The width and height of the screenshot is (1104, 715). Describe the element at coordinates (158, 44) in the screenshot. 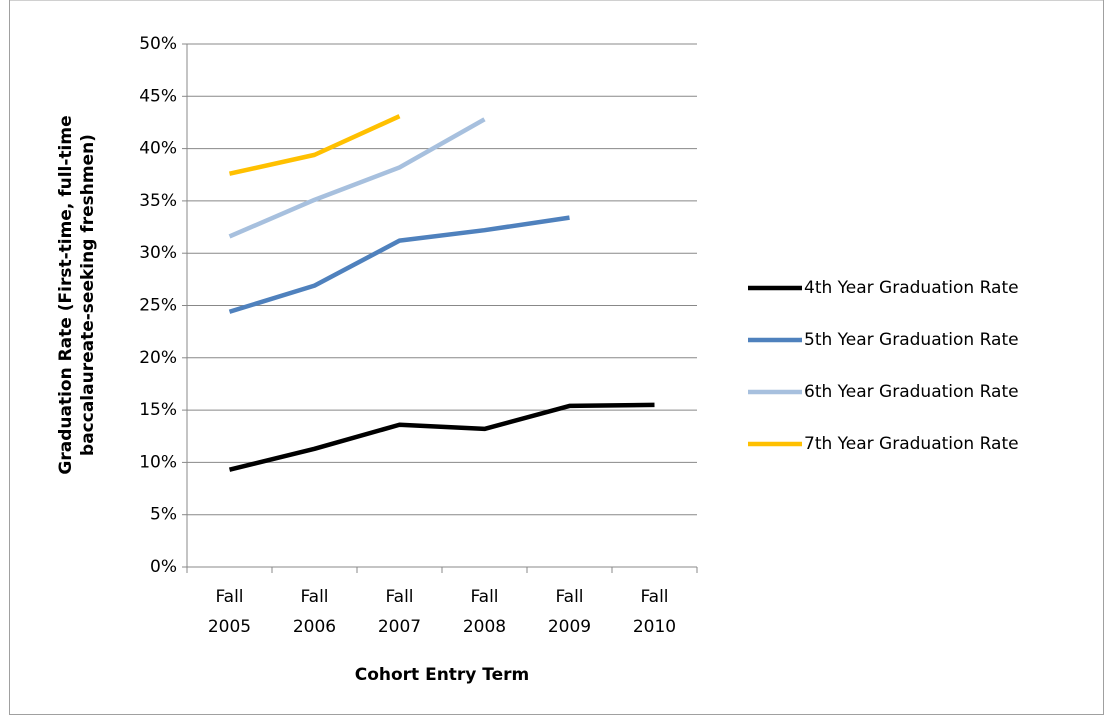

I see `y-tick-label: 50%` at that location.